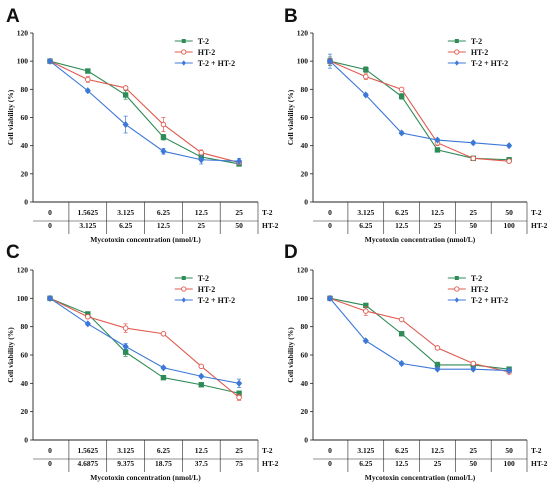 This screenshot has height=482, width=550. Describe the element at coordinates (145, 239) in the screenshot. I see `x-axis-label: Mycotoxin concentration (nmol/L)` at that location.